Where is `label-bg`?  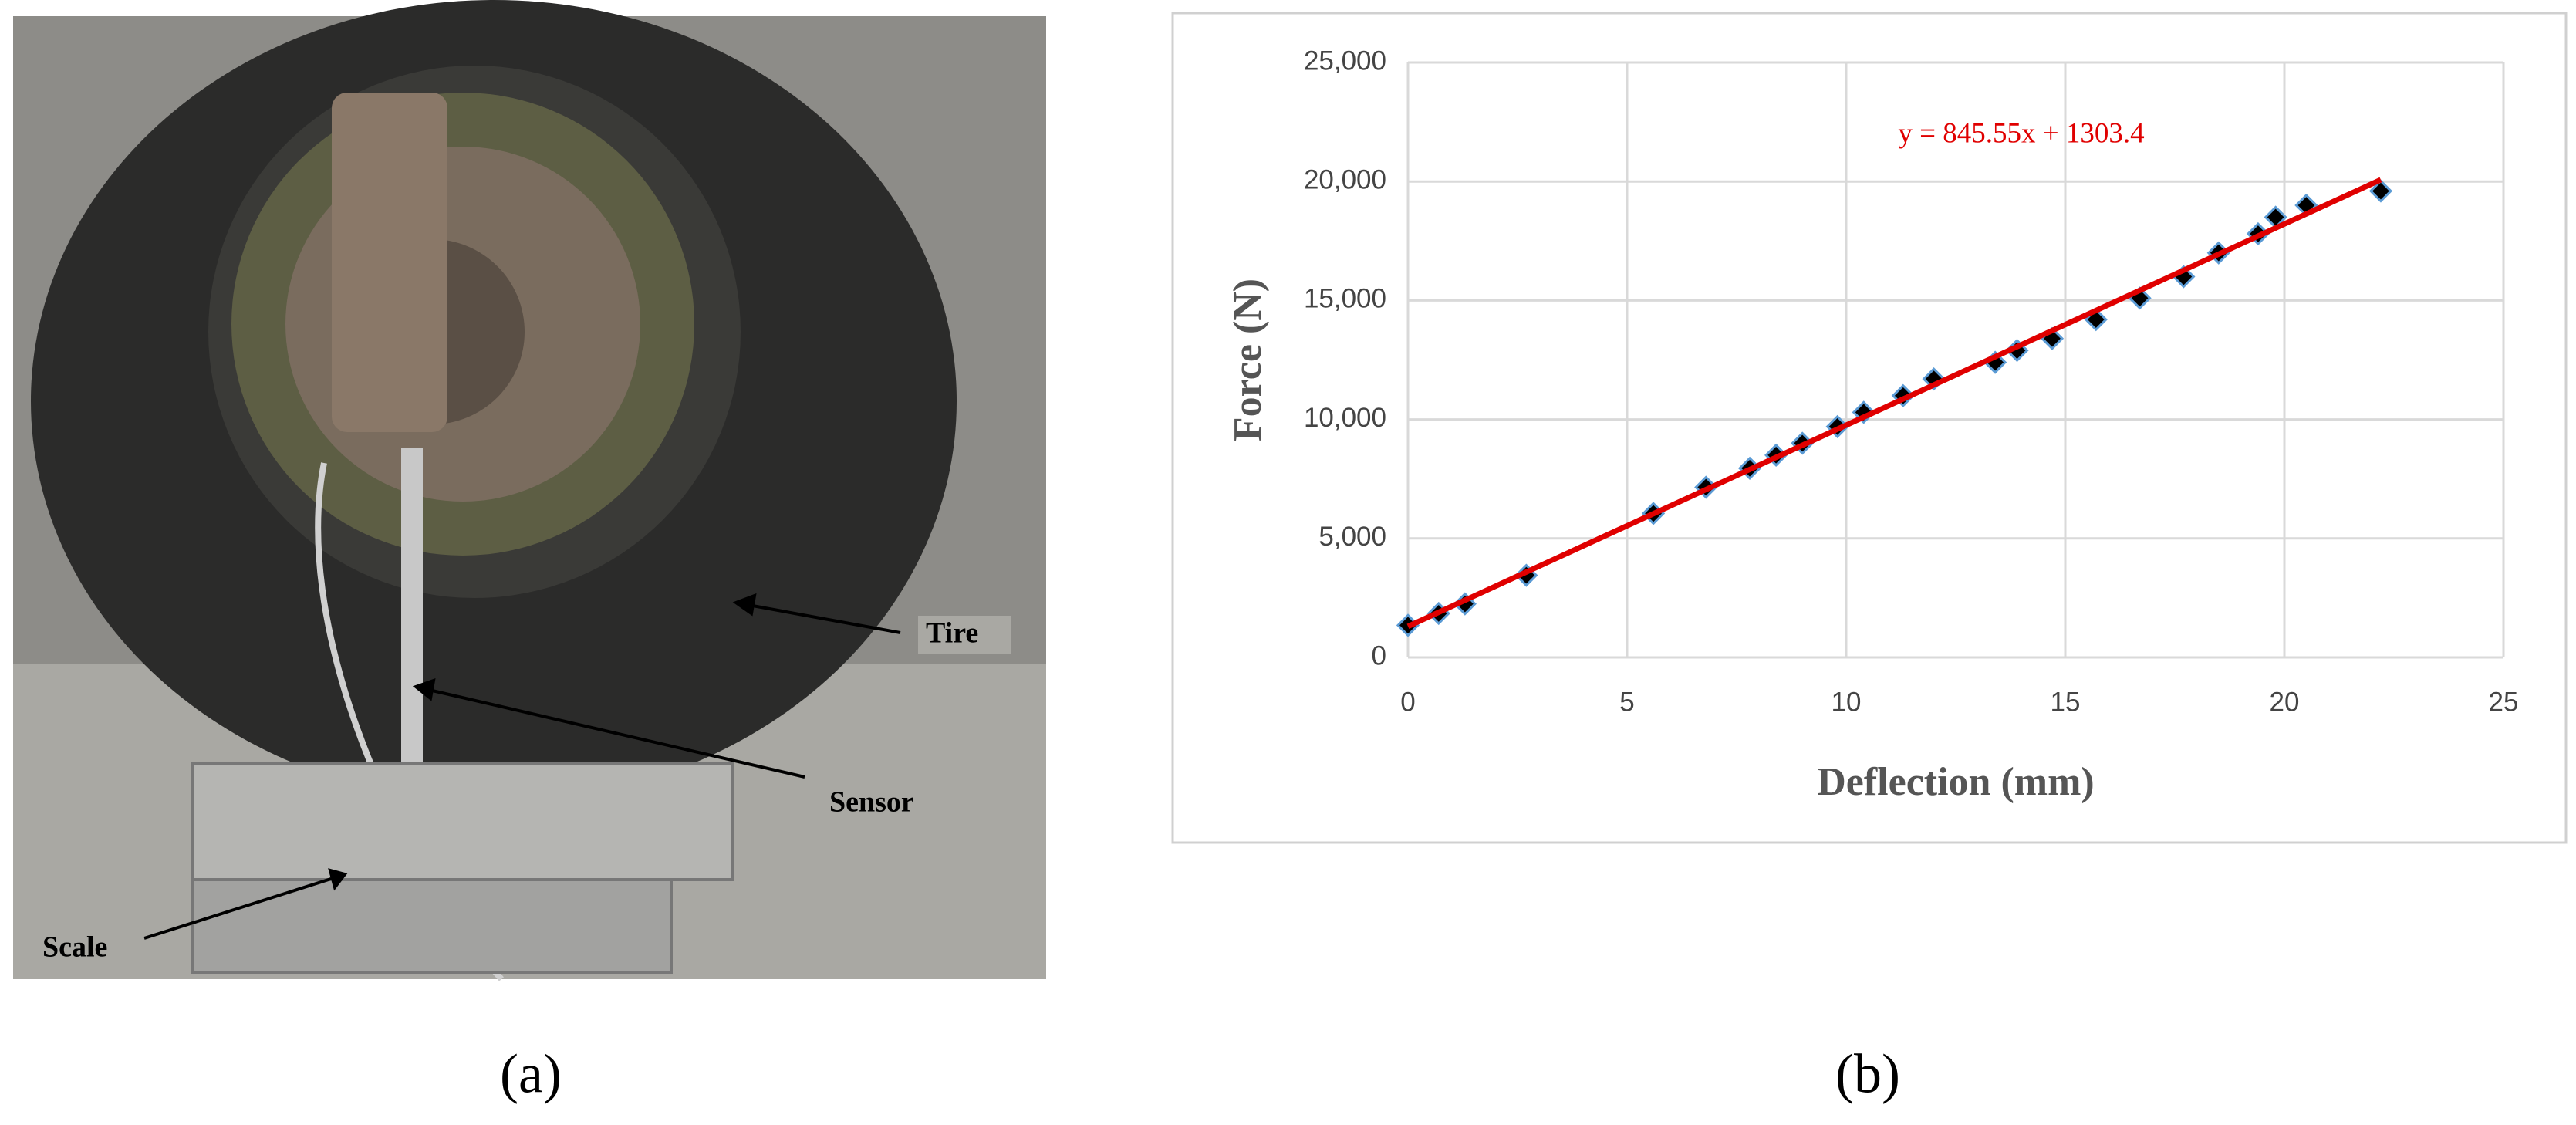 label-bg is located at coordinates (965, 635).